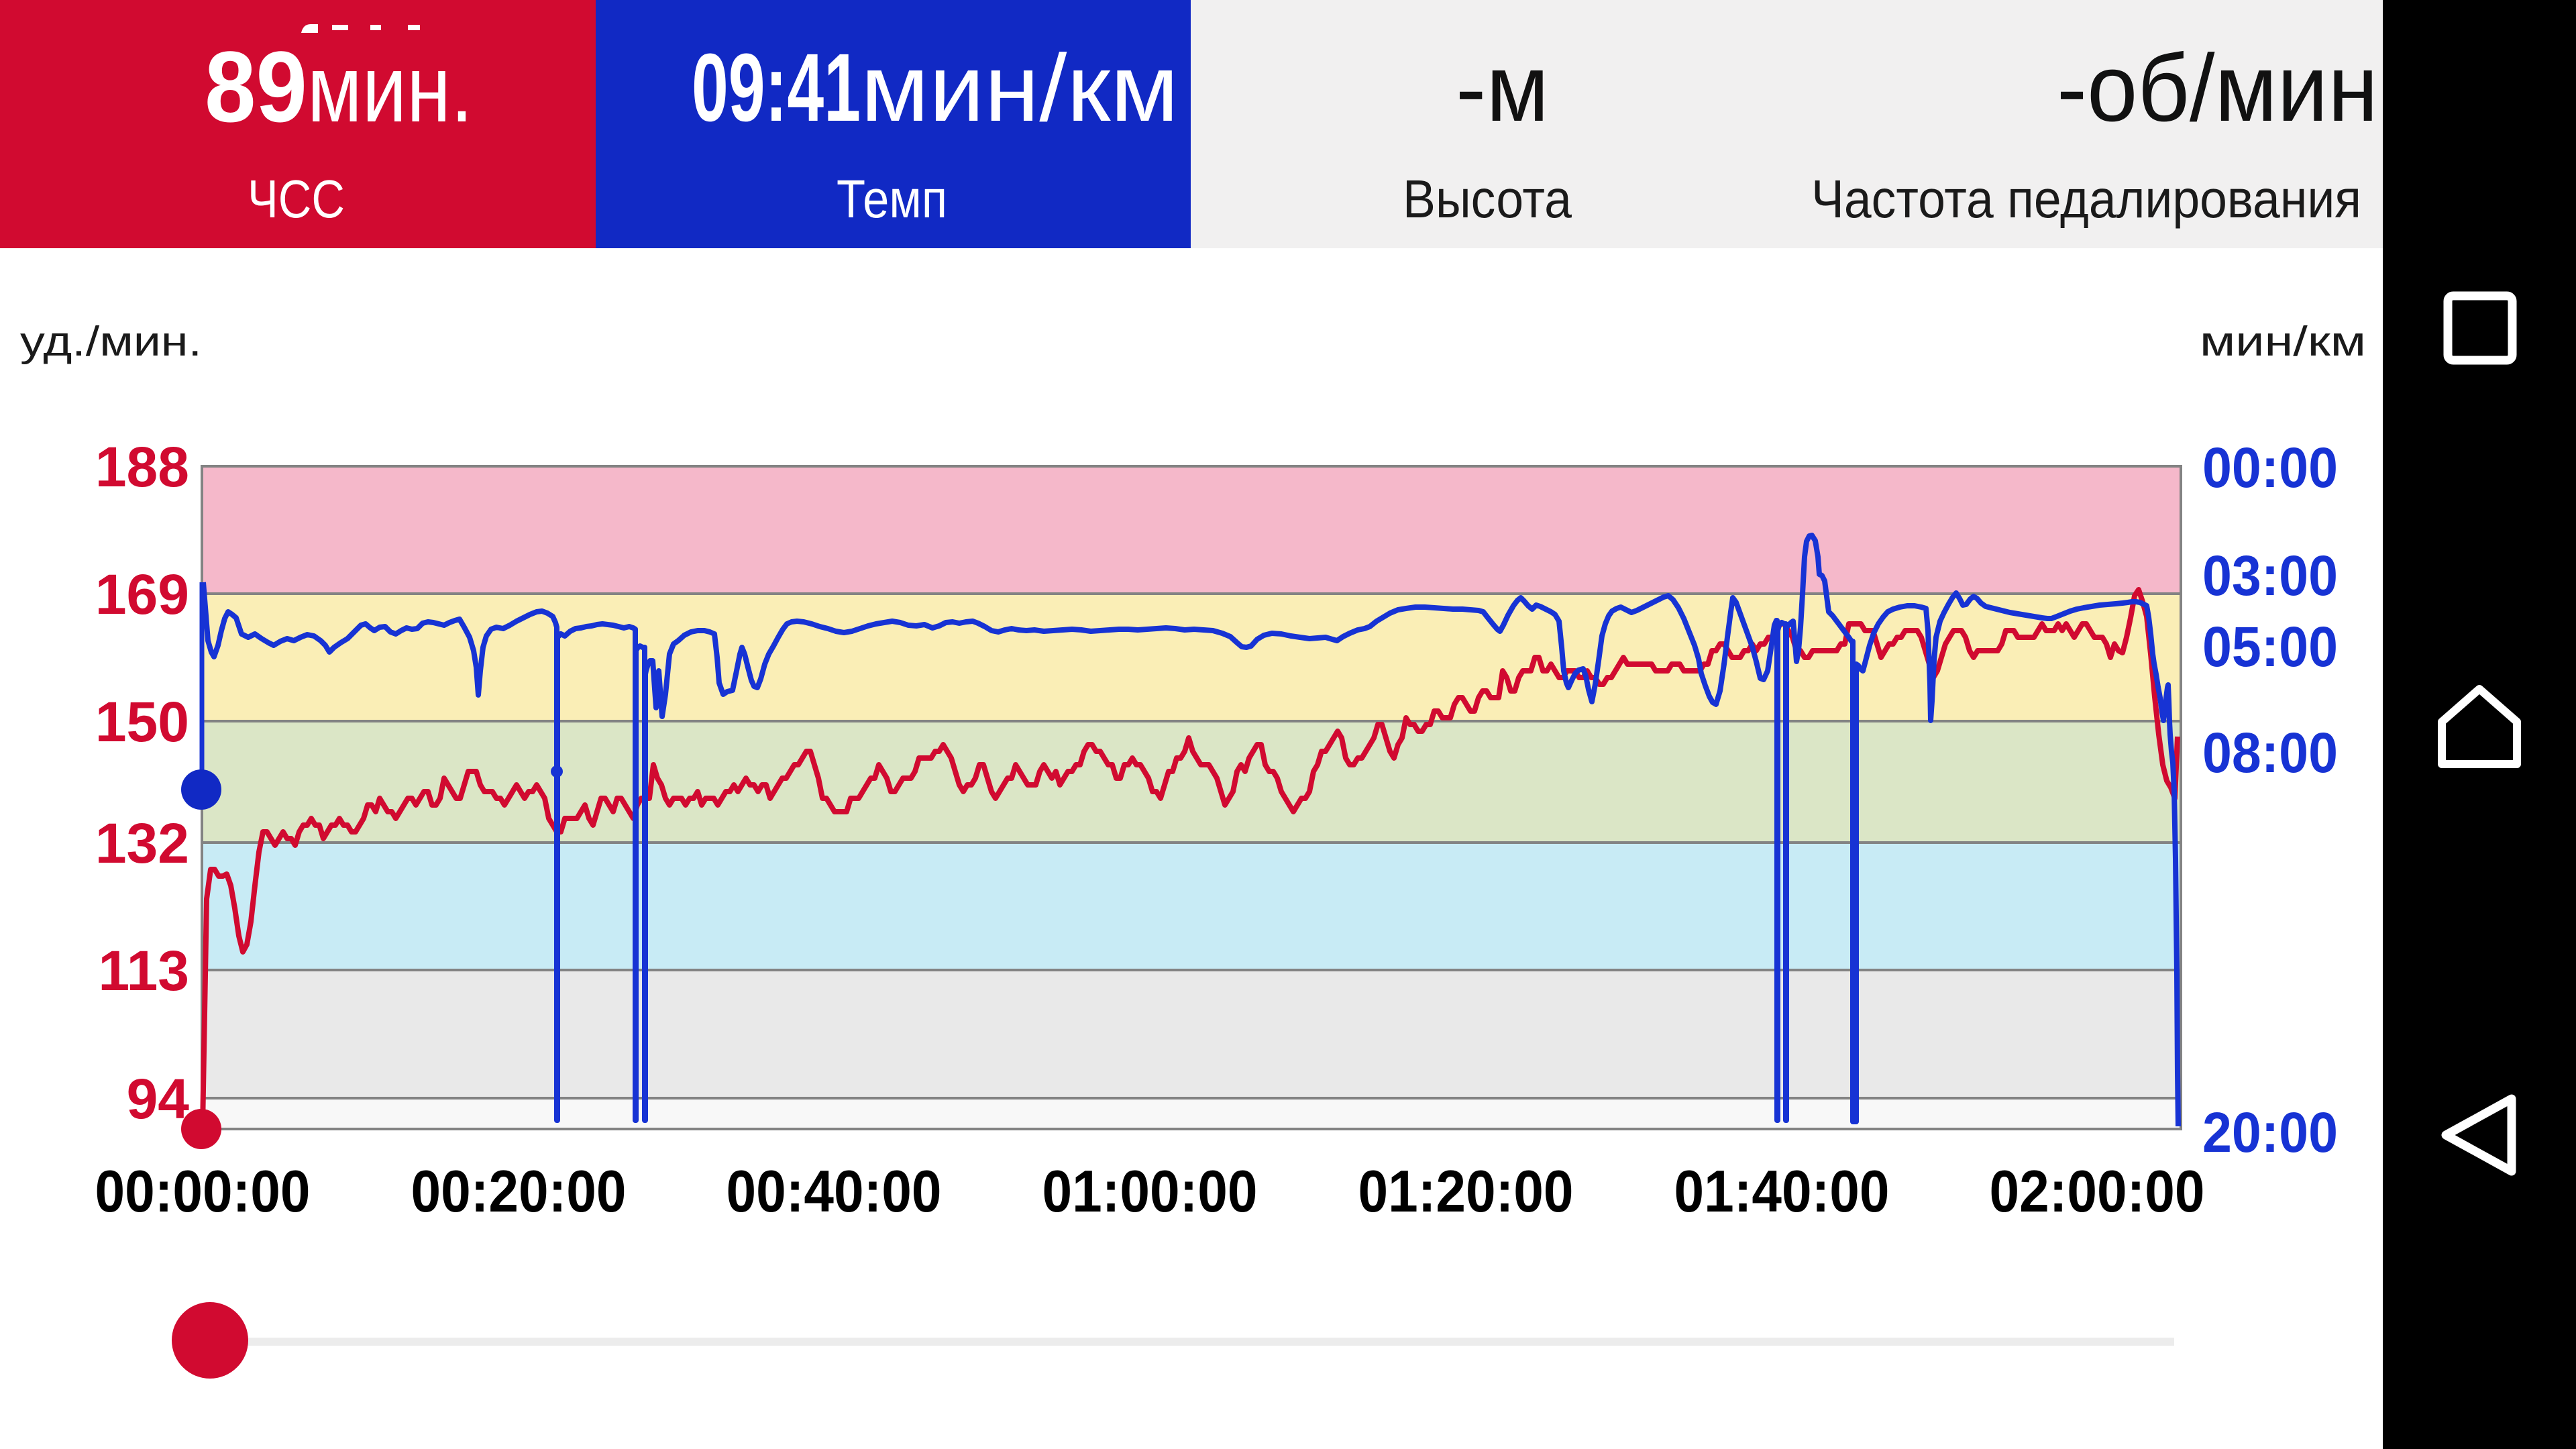  Describe the element at coordinates (143, 970) in the screenshot. I see `svg-text: 113` at that location.